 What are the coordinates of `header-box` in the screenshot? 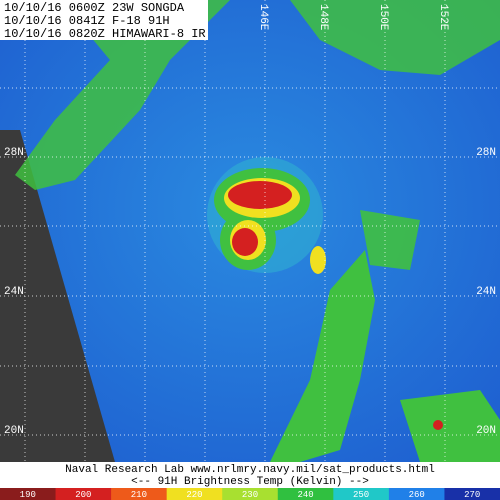 It's located at (104, 20).